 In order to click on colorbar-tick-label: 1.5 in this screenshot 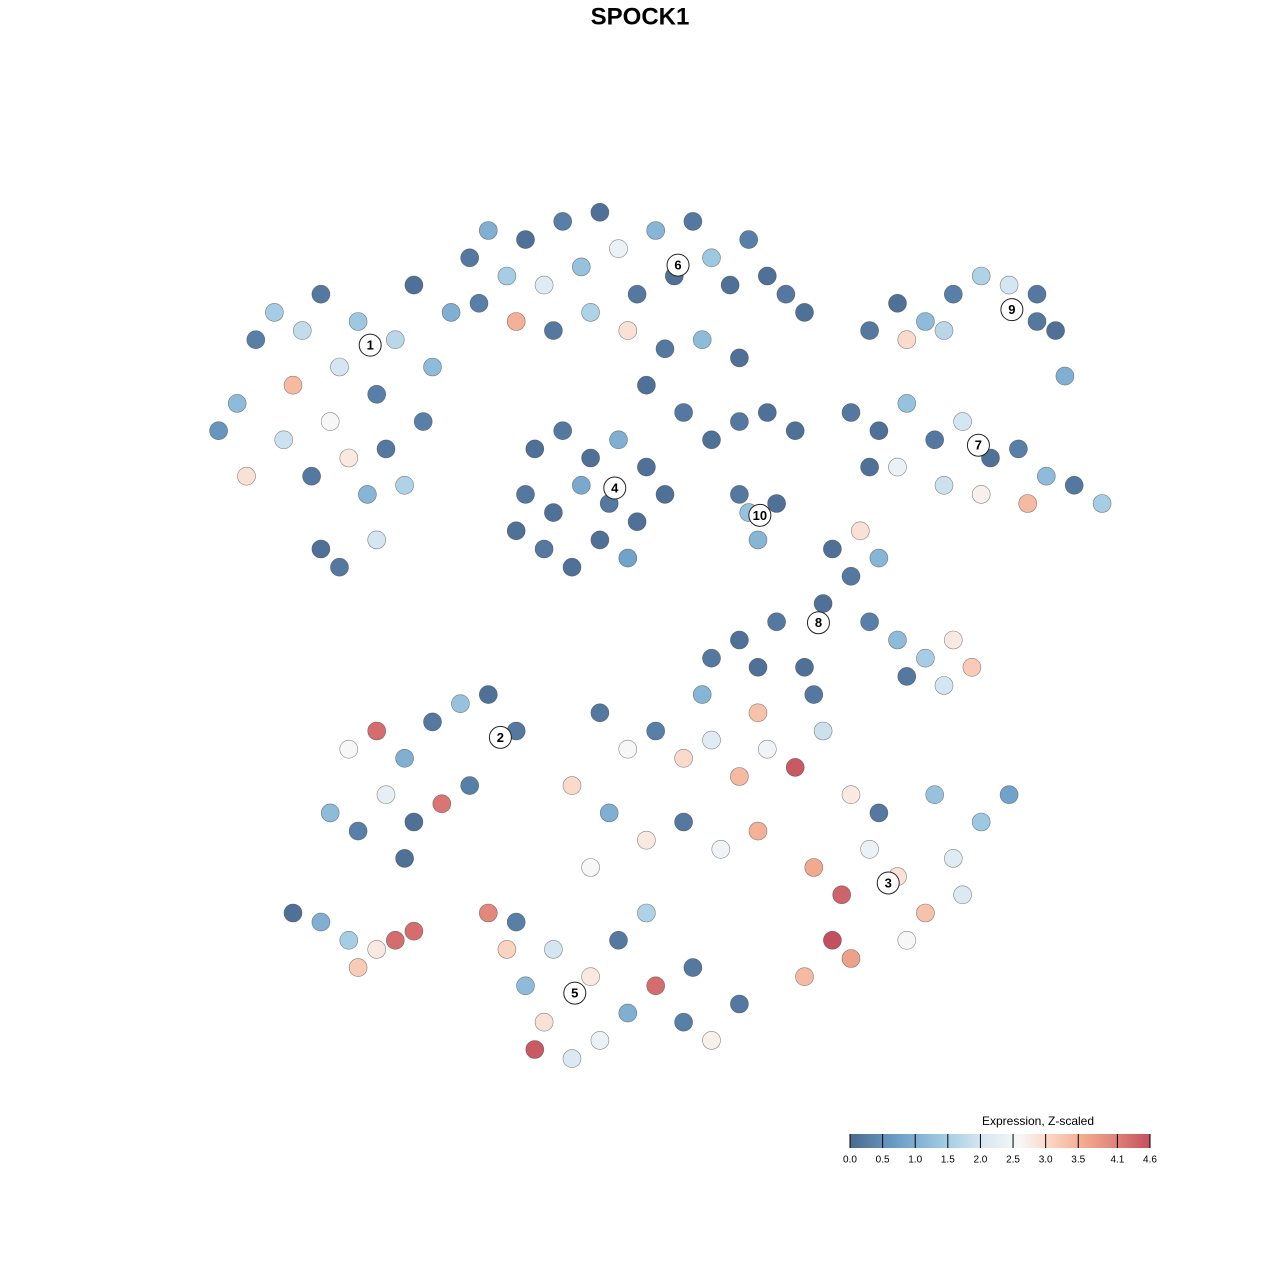, I will do `click(948, 1160)`.